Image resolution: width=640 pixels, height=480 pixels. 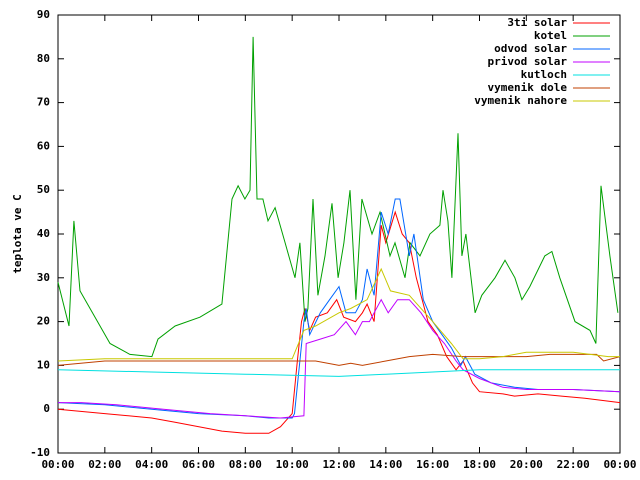 I want to click on y-tick-label: 40, so click(x=43, y=233).